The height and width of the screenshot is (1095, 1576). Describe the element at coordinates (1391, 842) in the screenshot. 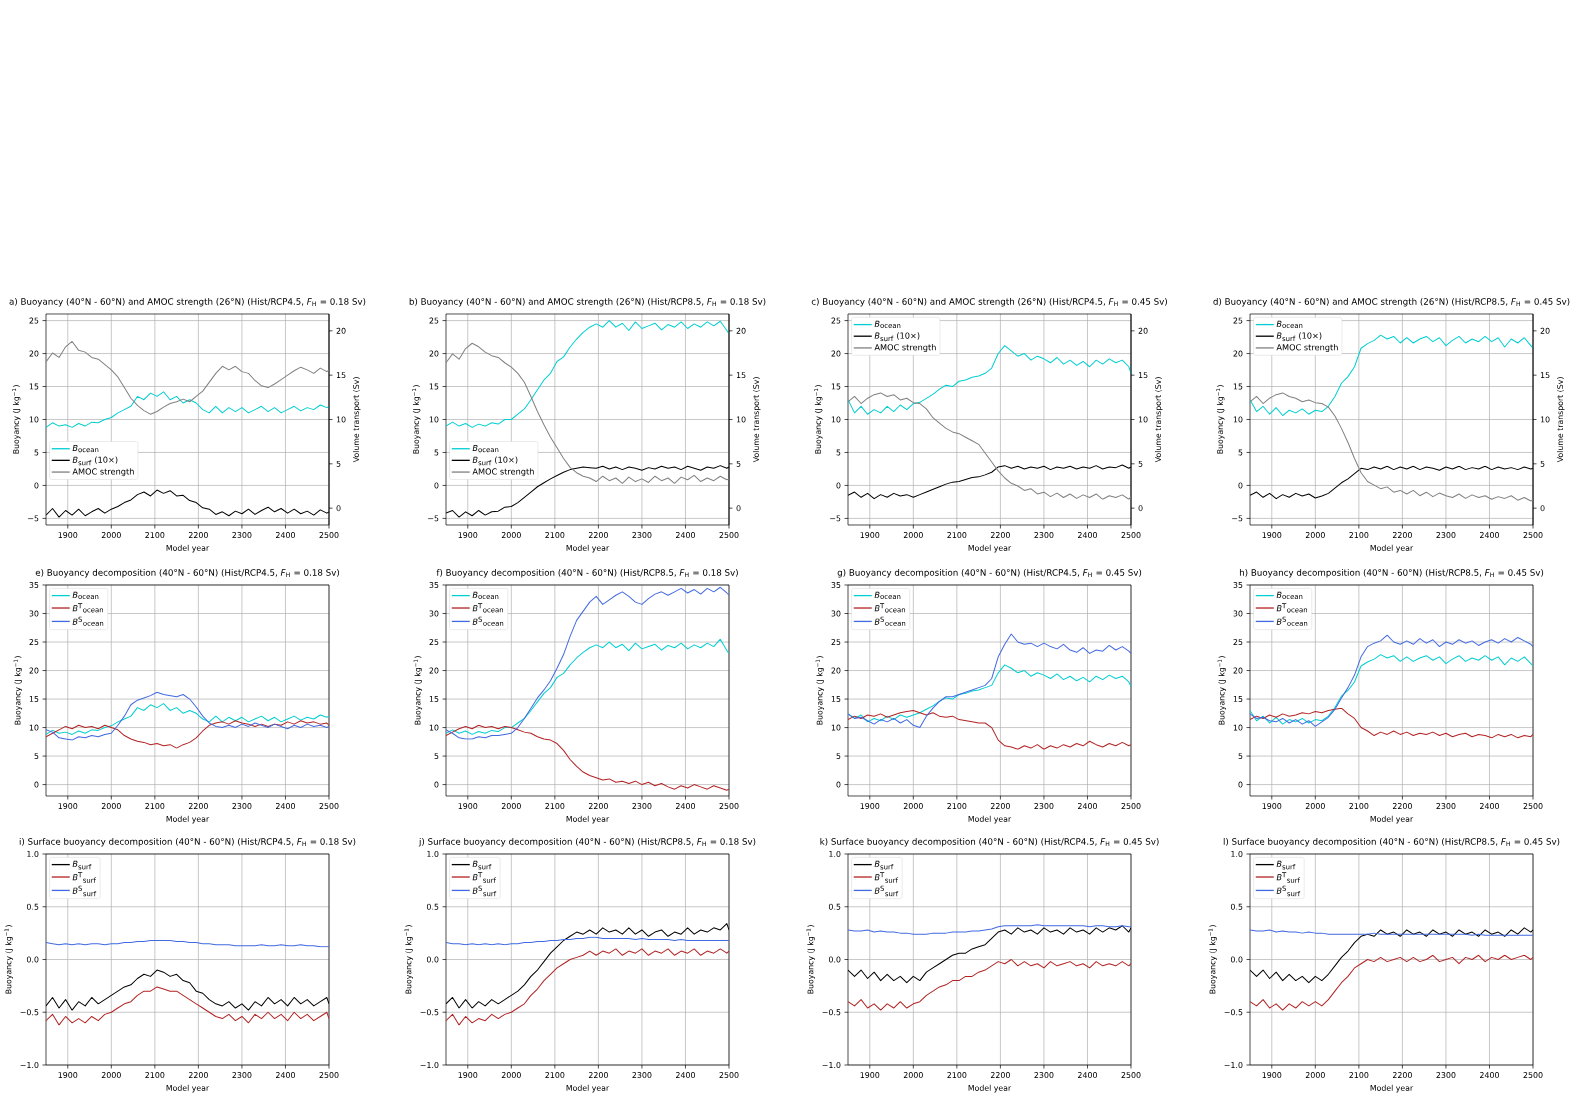

I see `chart-title: l) Surface buoyancy decomposition (40°N - 60°N) (Hist/RCP8.5, F$_{H}$ = 0.45 Sv)` at that location.